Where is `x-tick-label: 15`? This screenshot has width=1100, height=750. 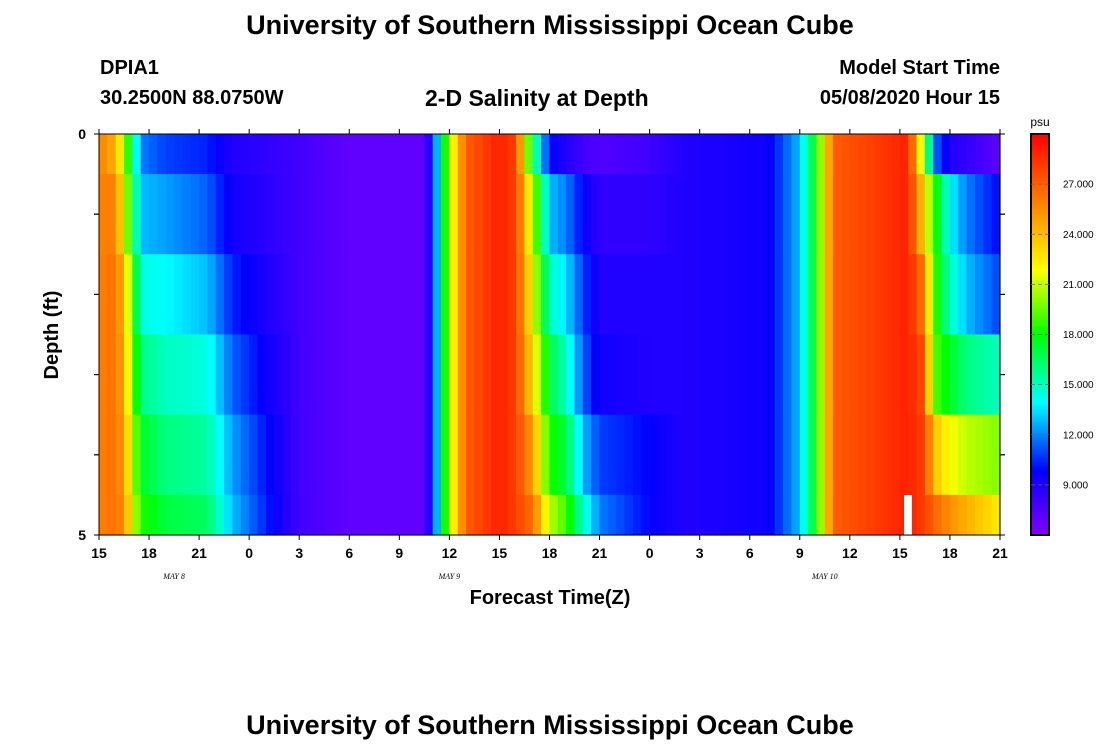 x-tick-label: 15 is located at coordinates (500, 553).